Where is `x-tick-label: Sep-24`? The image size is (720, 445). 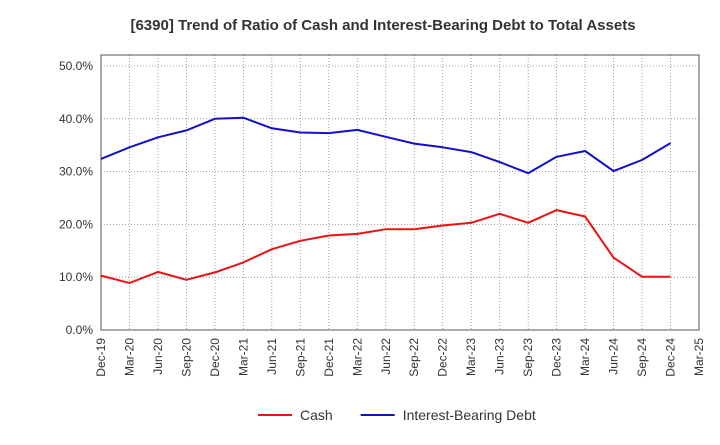
x-tick-label: Sep-24 is located at coordinates (642, 357).